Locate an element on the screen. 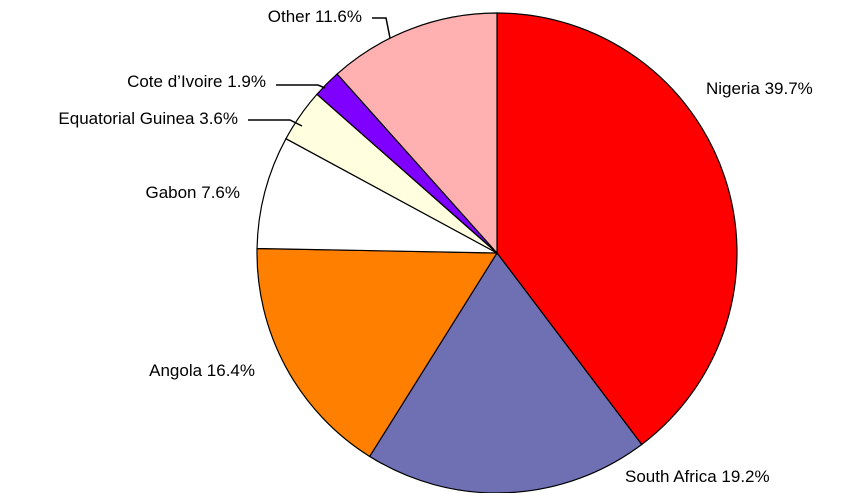  slice-category: South Africa is located at coordinates (671, 476).